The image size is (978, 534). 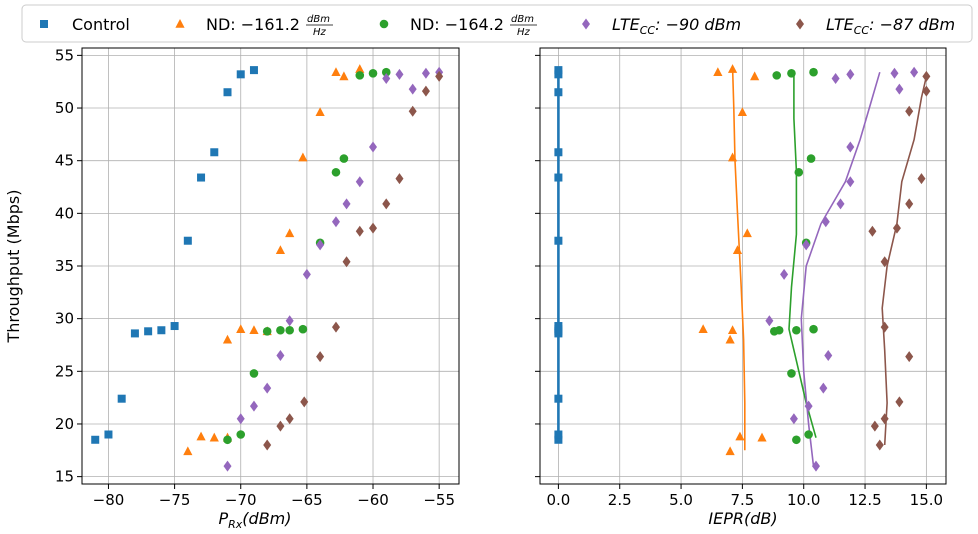 I want to click on left-x-tick-label-1: −75, so click(x=175, y=500).